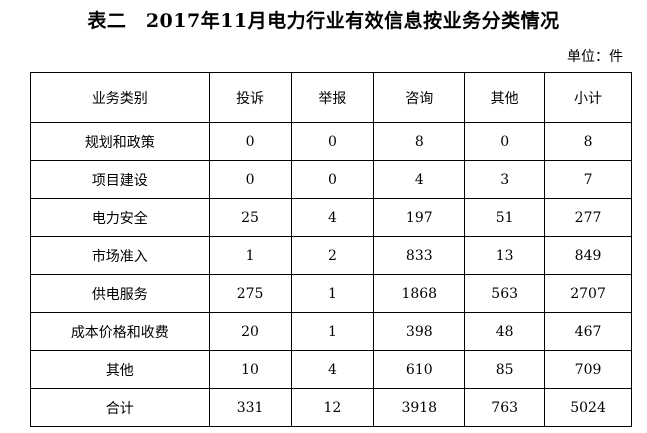 The height and width of the screenshot is (433, 647). I want to click on value-cell: 610, so click(419, 369).